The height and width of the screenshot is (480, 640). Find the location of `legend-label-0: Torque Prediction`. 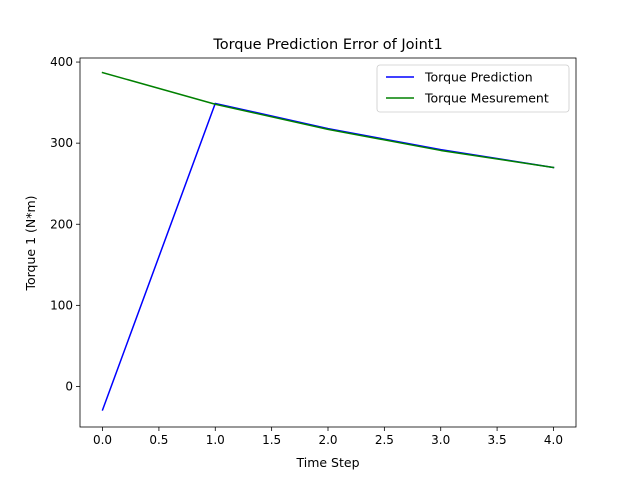

legend-label-0: Torque Prediction is located at coordinates (478, 77).